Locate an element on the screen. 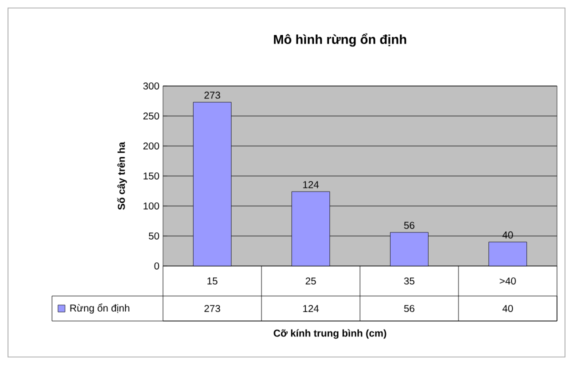 This screenshot has width=573, height=366. data-label: 56 is located at coordinates (409, 308).